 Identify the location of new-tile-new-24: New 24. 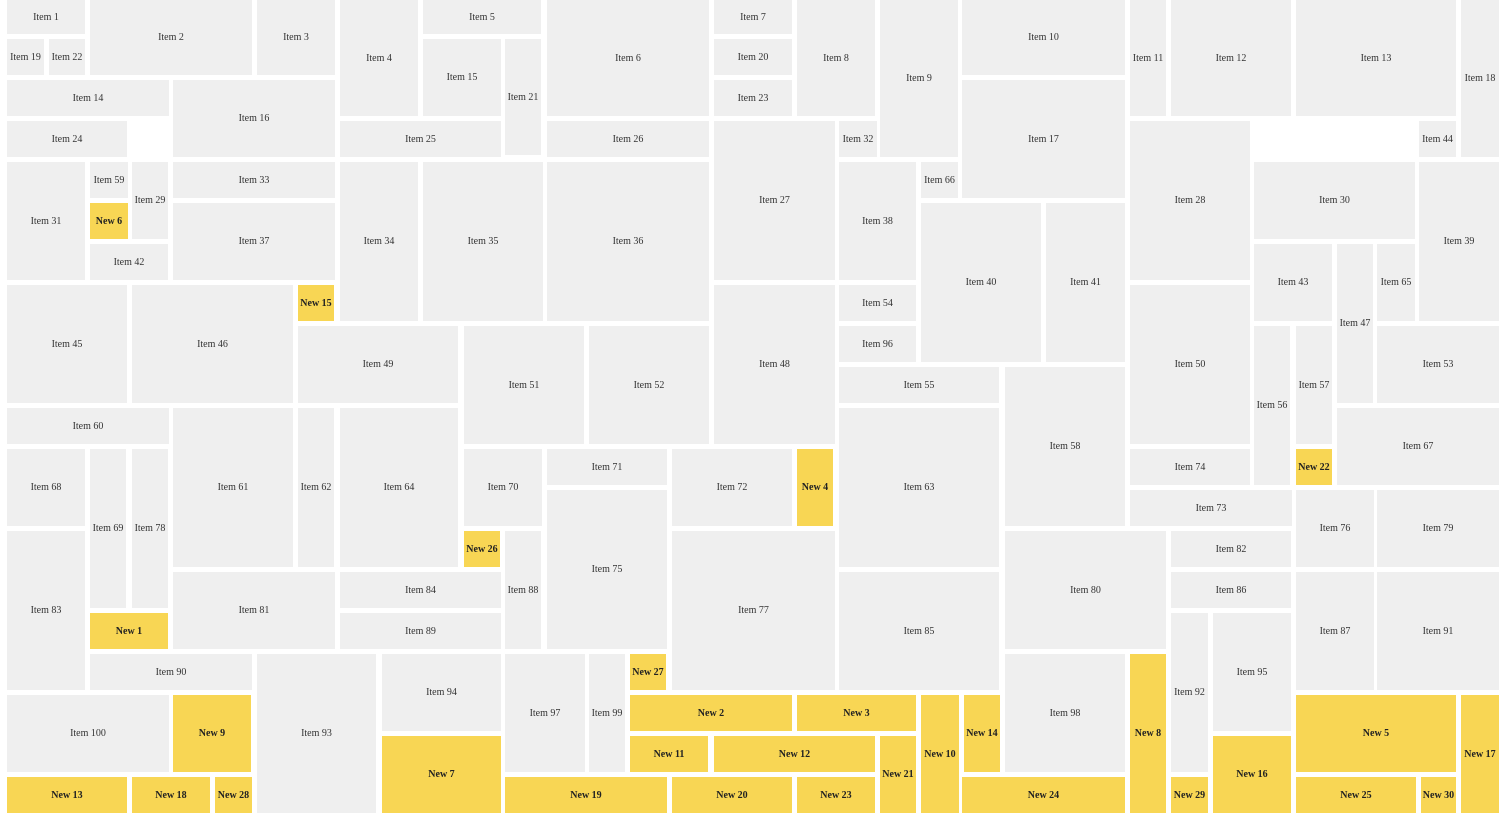
(1043, 795).